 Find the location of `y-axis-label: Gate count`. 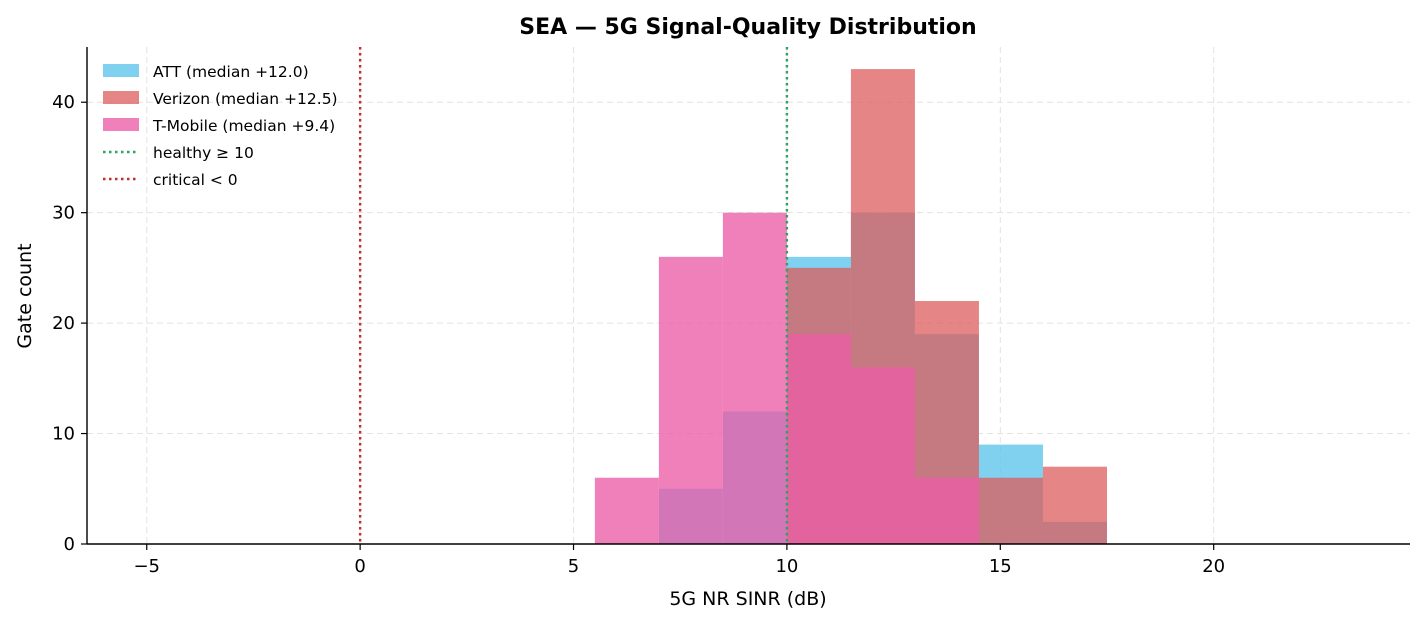

y-axis-label: Gate count is located at coordinates (25, 295).